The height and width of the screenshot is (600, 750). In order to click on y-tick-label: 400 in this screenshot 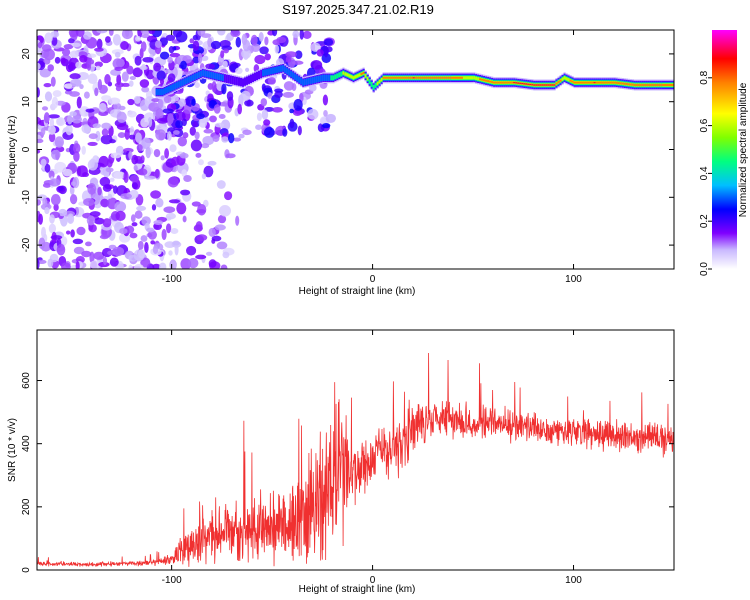, I will do `click(26, 443)`.